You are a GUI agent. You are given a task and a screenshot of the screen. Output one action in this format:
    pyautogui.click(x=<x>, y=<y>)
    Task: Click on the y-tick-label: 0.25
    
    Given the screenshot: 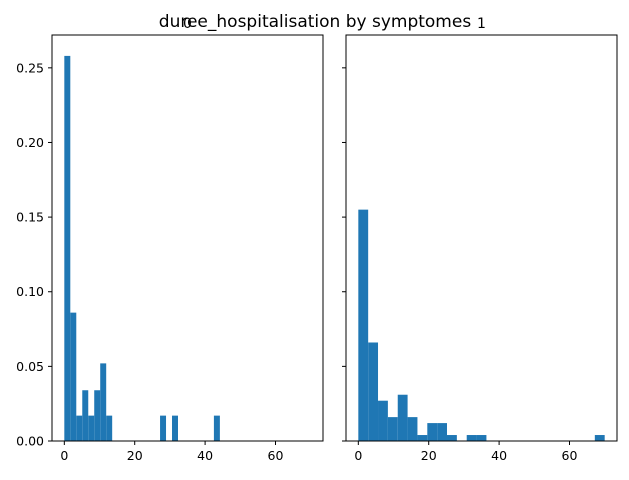 What is the action you would take?
    pyautogui.click(x=30, y=67)
    